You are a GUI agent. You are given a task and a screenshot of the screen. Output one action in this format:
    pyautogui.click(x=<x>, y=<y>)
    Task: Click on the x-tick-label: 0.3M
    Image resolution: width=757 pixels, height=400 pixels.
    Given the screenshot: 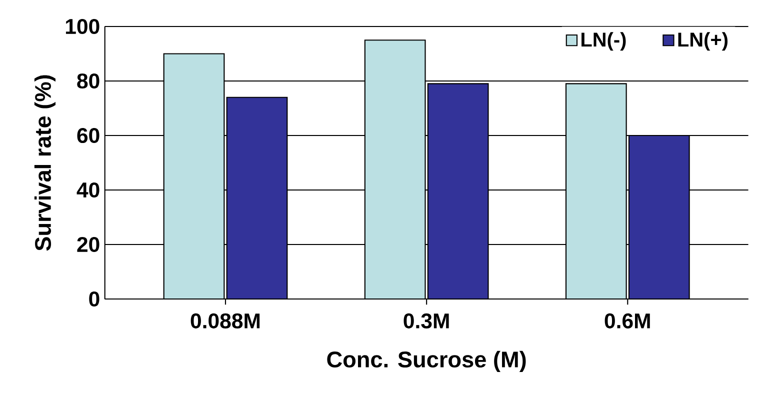 What is the action you would take?
    pyautogui.click(x=426, y=320)
    